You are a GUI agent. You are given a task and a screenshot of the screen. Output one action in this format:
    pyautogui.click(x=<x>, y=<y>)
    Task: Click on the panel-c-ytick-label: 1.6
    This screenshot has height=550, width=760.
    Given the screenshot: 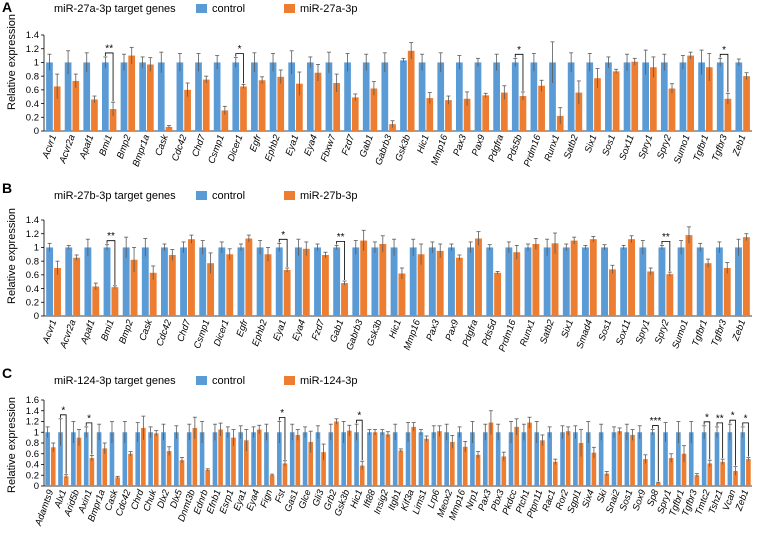 What is the action you would take?
    pyautogui.click(x=32, y=400)
    